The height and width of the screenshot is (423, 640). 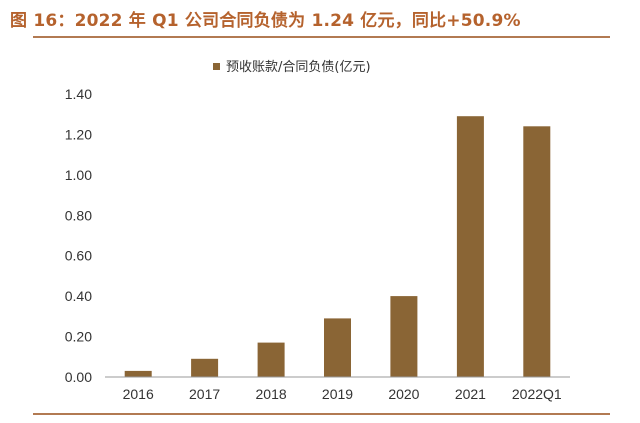 I want to click on legend: 预收账款/合同负债(亿元), so click(x=292, y=67).